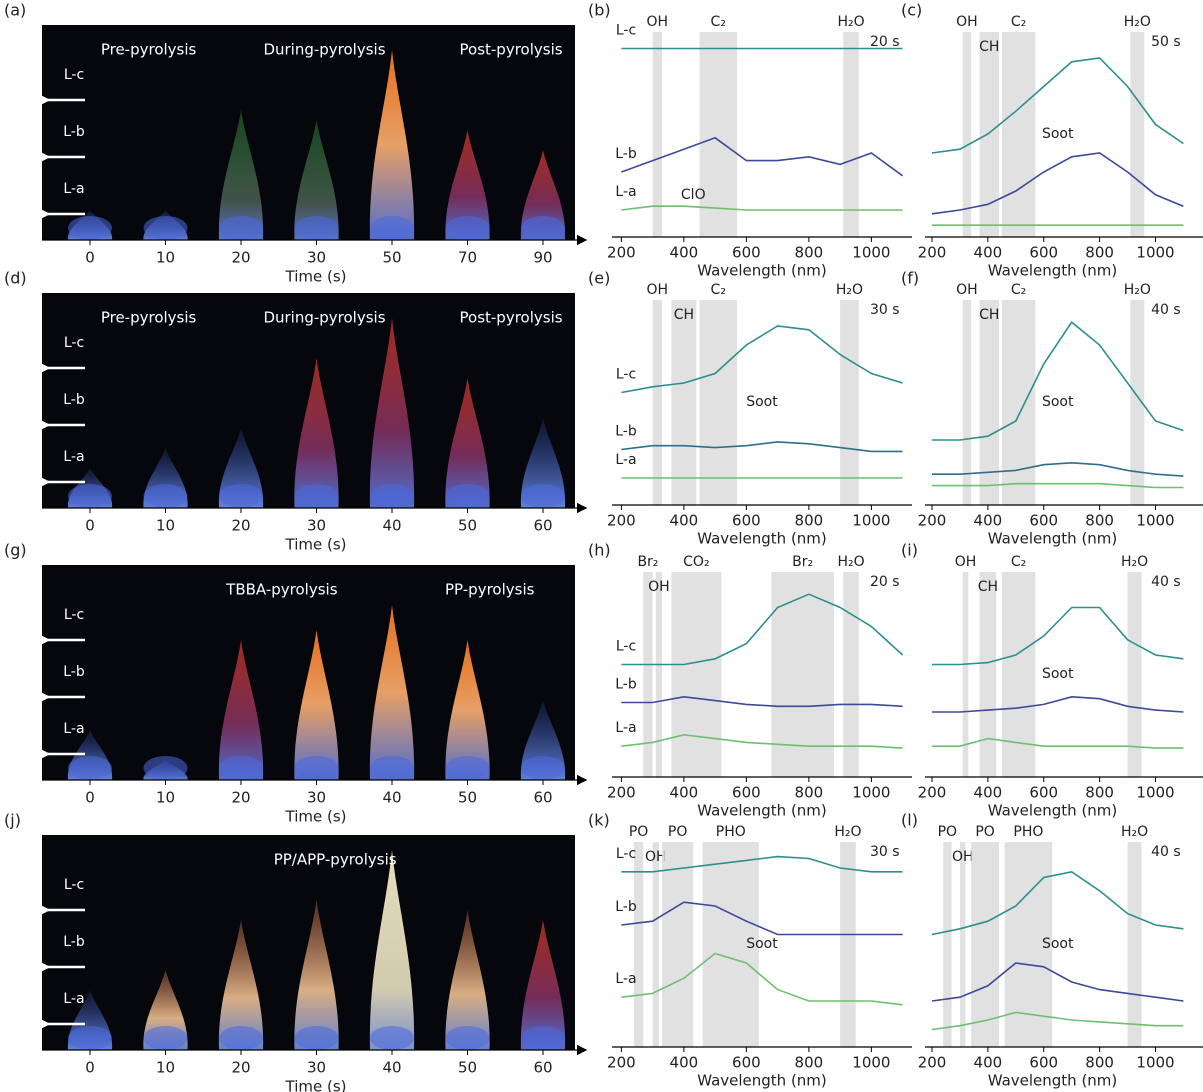 Image resolution: width=1203 pixels, height=1092 pixels. What do you see at coordinates (324, 50) in the screenshot?
I see `panel-title: During-pyrolysis` at bounding box center [324, 50].